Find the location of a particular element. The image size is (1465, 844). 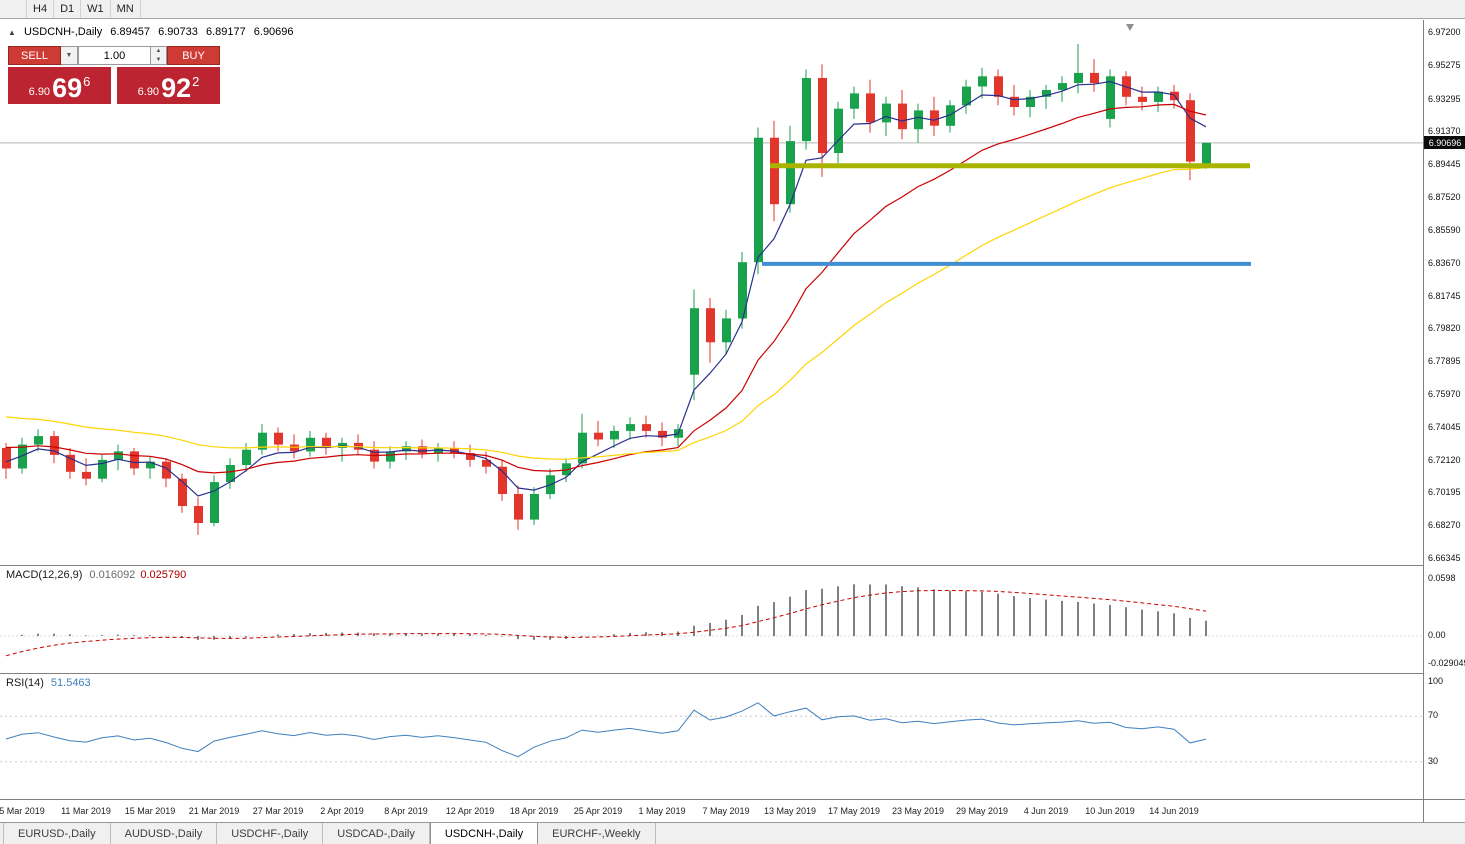

date-axis-label: 29 May 2019 is located at coordinates (982, 811).